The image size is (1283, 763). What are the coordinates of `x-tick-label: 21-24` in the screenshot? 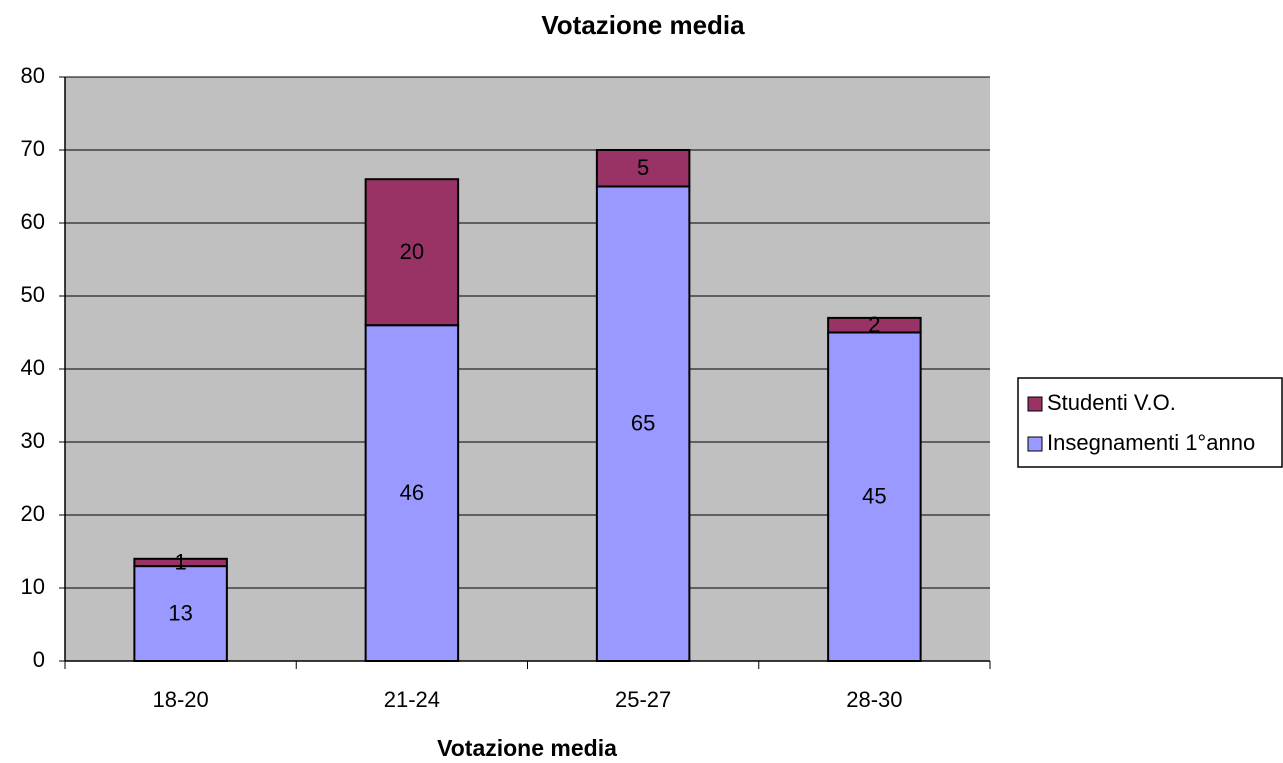 It's located at (412, 699).